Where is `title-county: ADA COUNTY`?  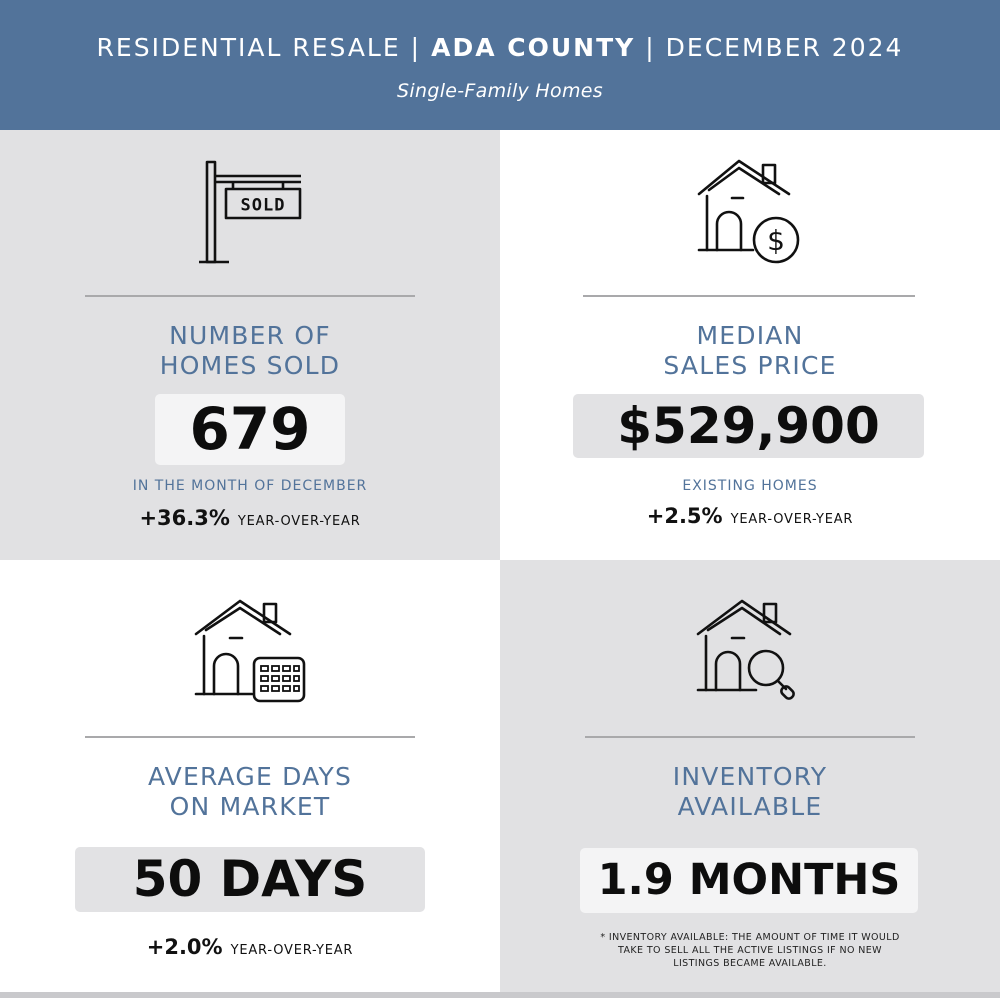 title-county: ADA COUNTY is located at coordinates (533, 47).